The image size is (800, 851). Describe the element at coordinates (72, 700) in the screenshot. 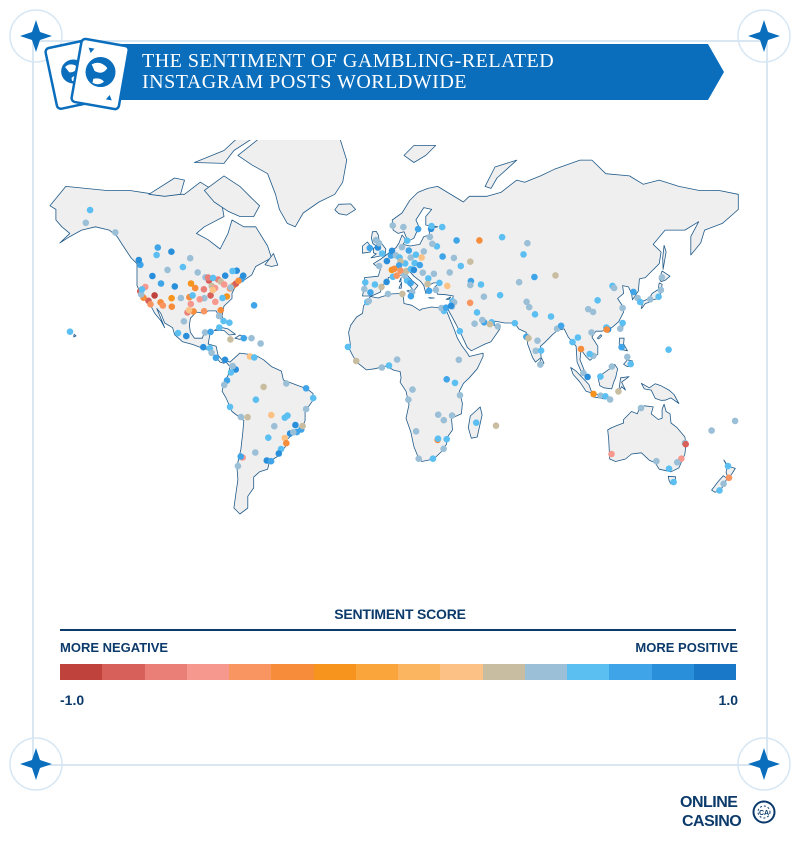

I see `legend-min-value: -1.0` at that location.